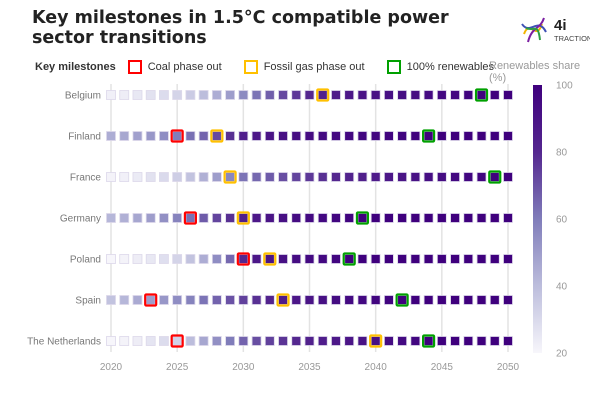 Image resolution: width=600 pixels, height=414 pixels. What do you see at coordinates (314, 67) in the screenshot?
I see `legend-label: Fossil gas phase out` at bounding box center [314, 67].